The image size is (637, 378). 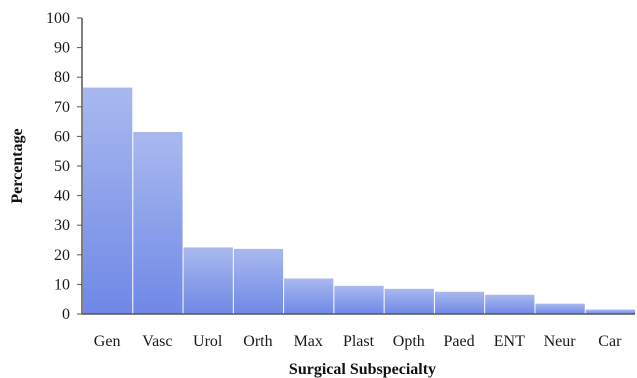 I want to click on y-tick-label: 20, so click(x=62, y=255).